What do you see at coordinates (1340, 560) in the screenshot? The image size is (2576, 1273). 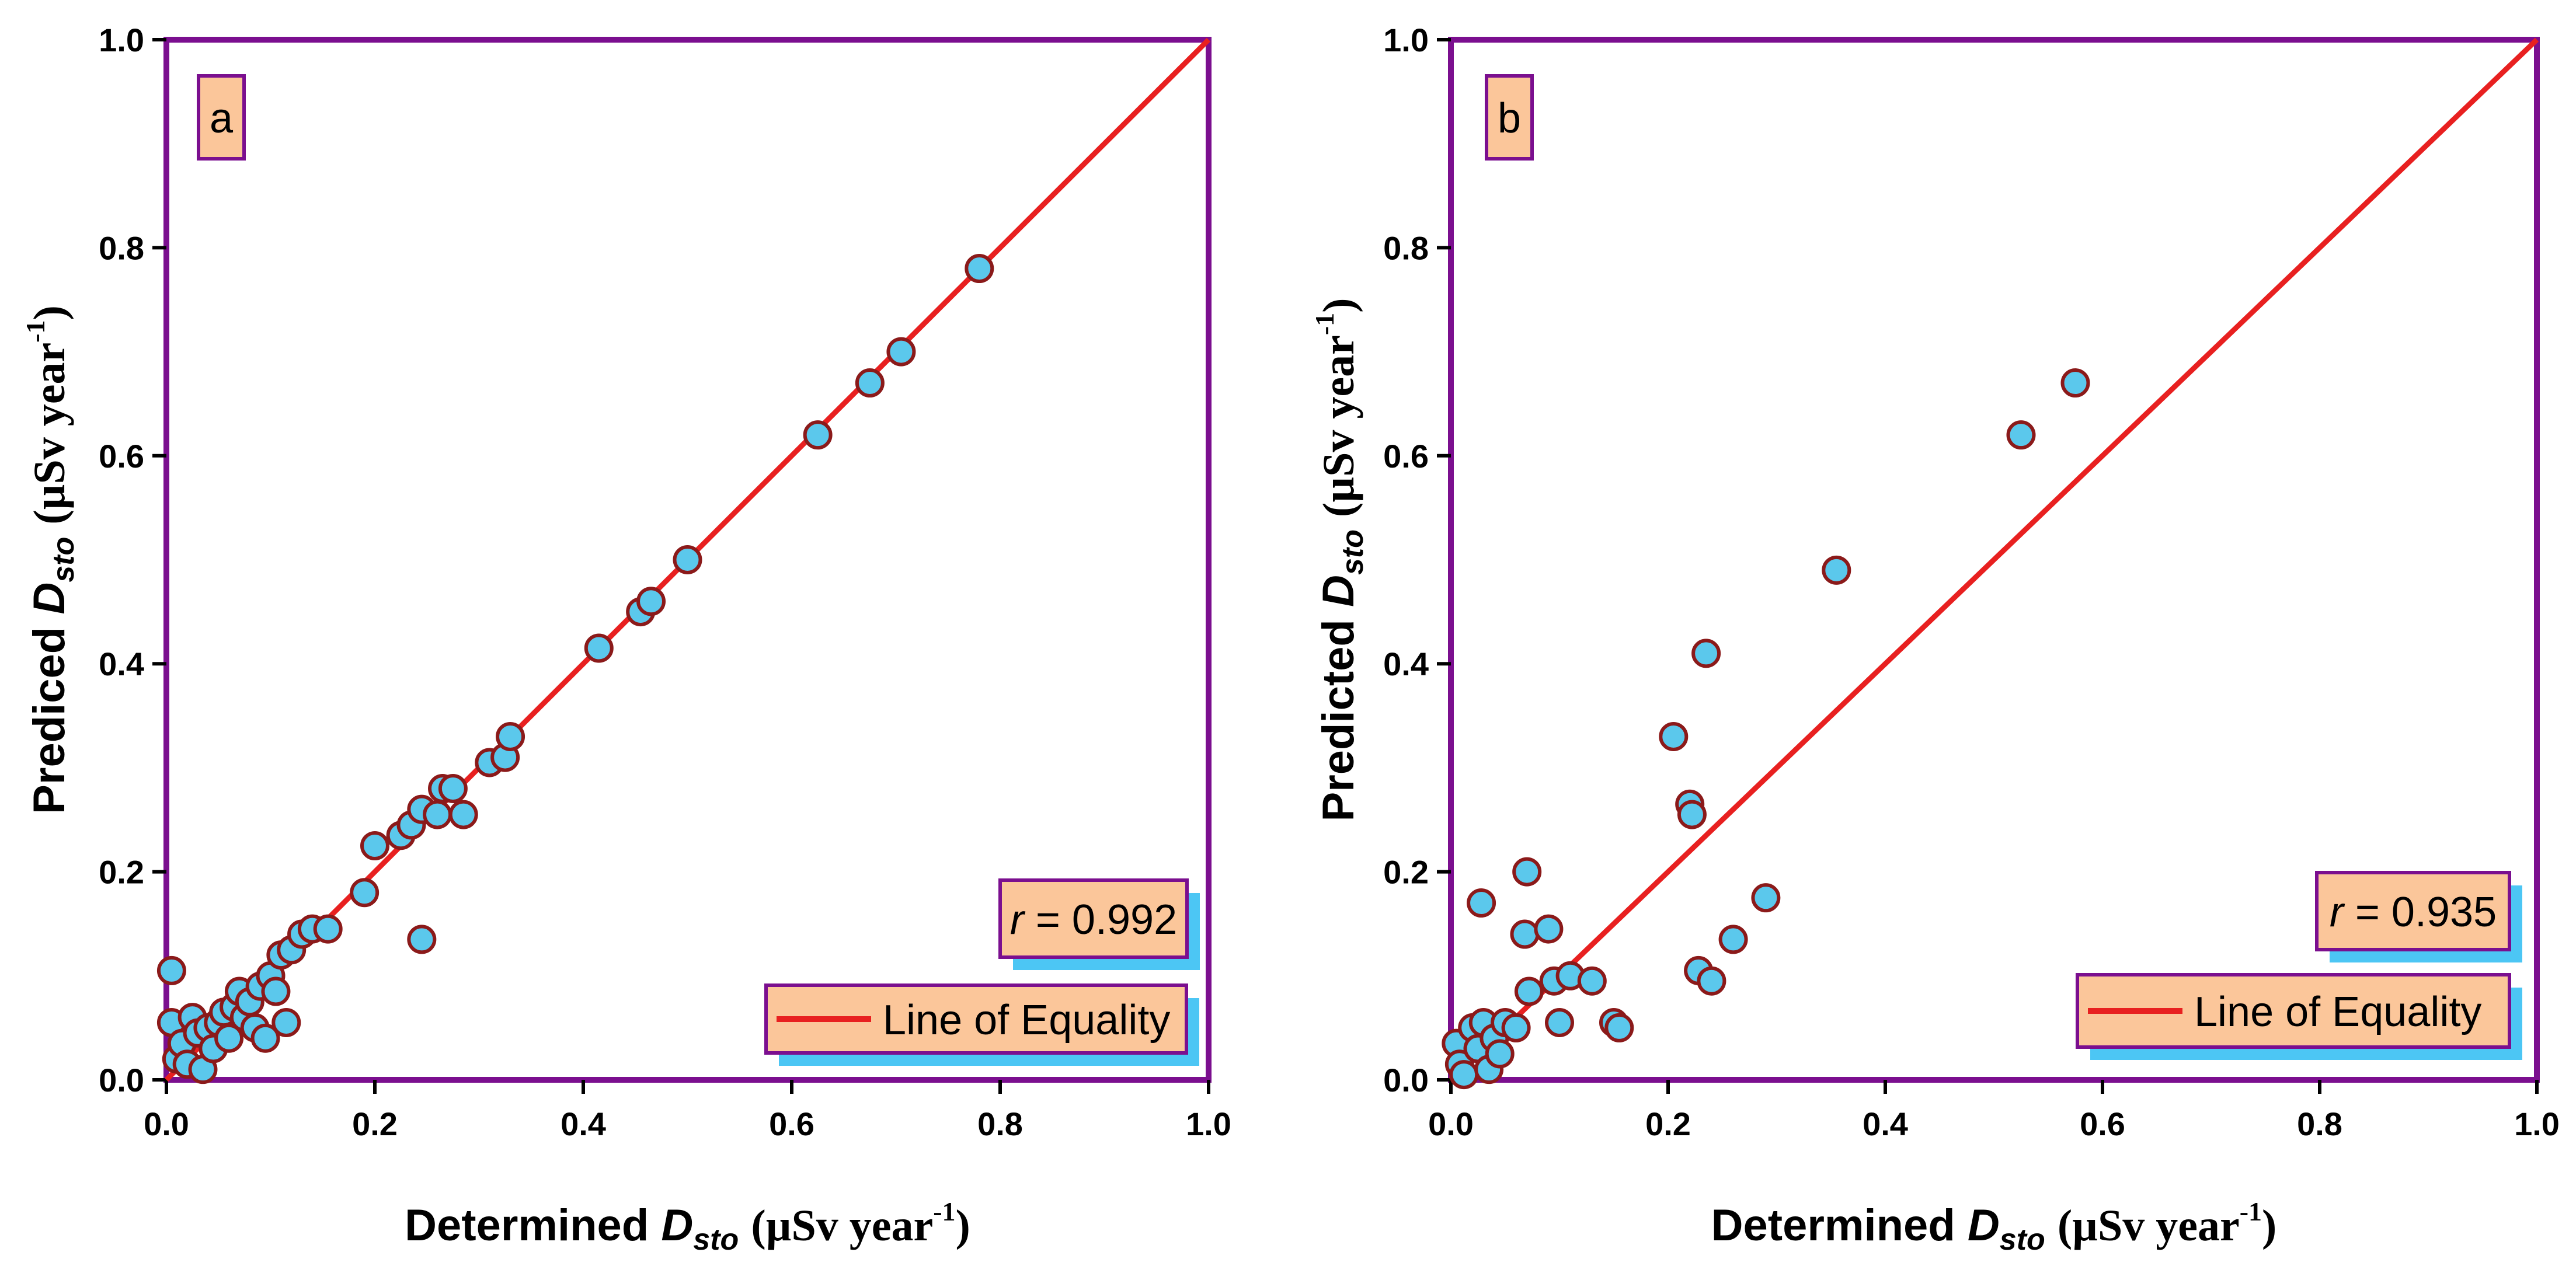 I see `y-axis-title: Predicted Dsto (µSv year-1)` at bounding box center [1340, 560].